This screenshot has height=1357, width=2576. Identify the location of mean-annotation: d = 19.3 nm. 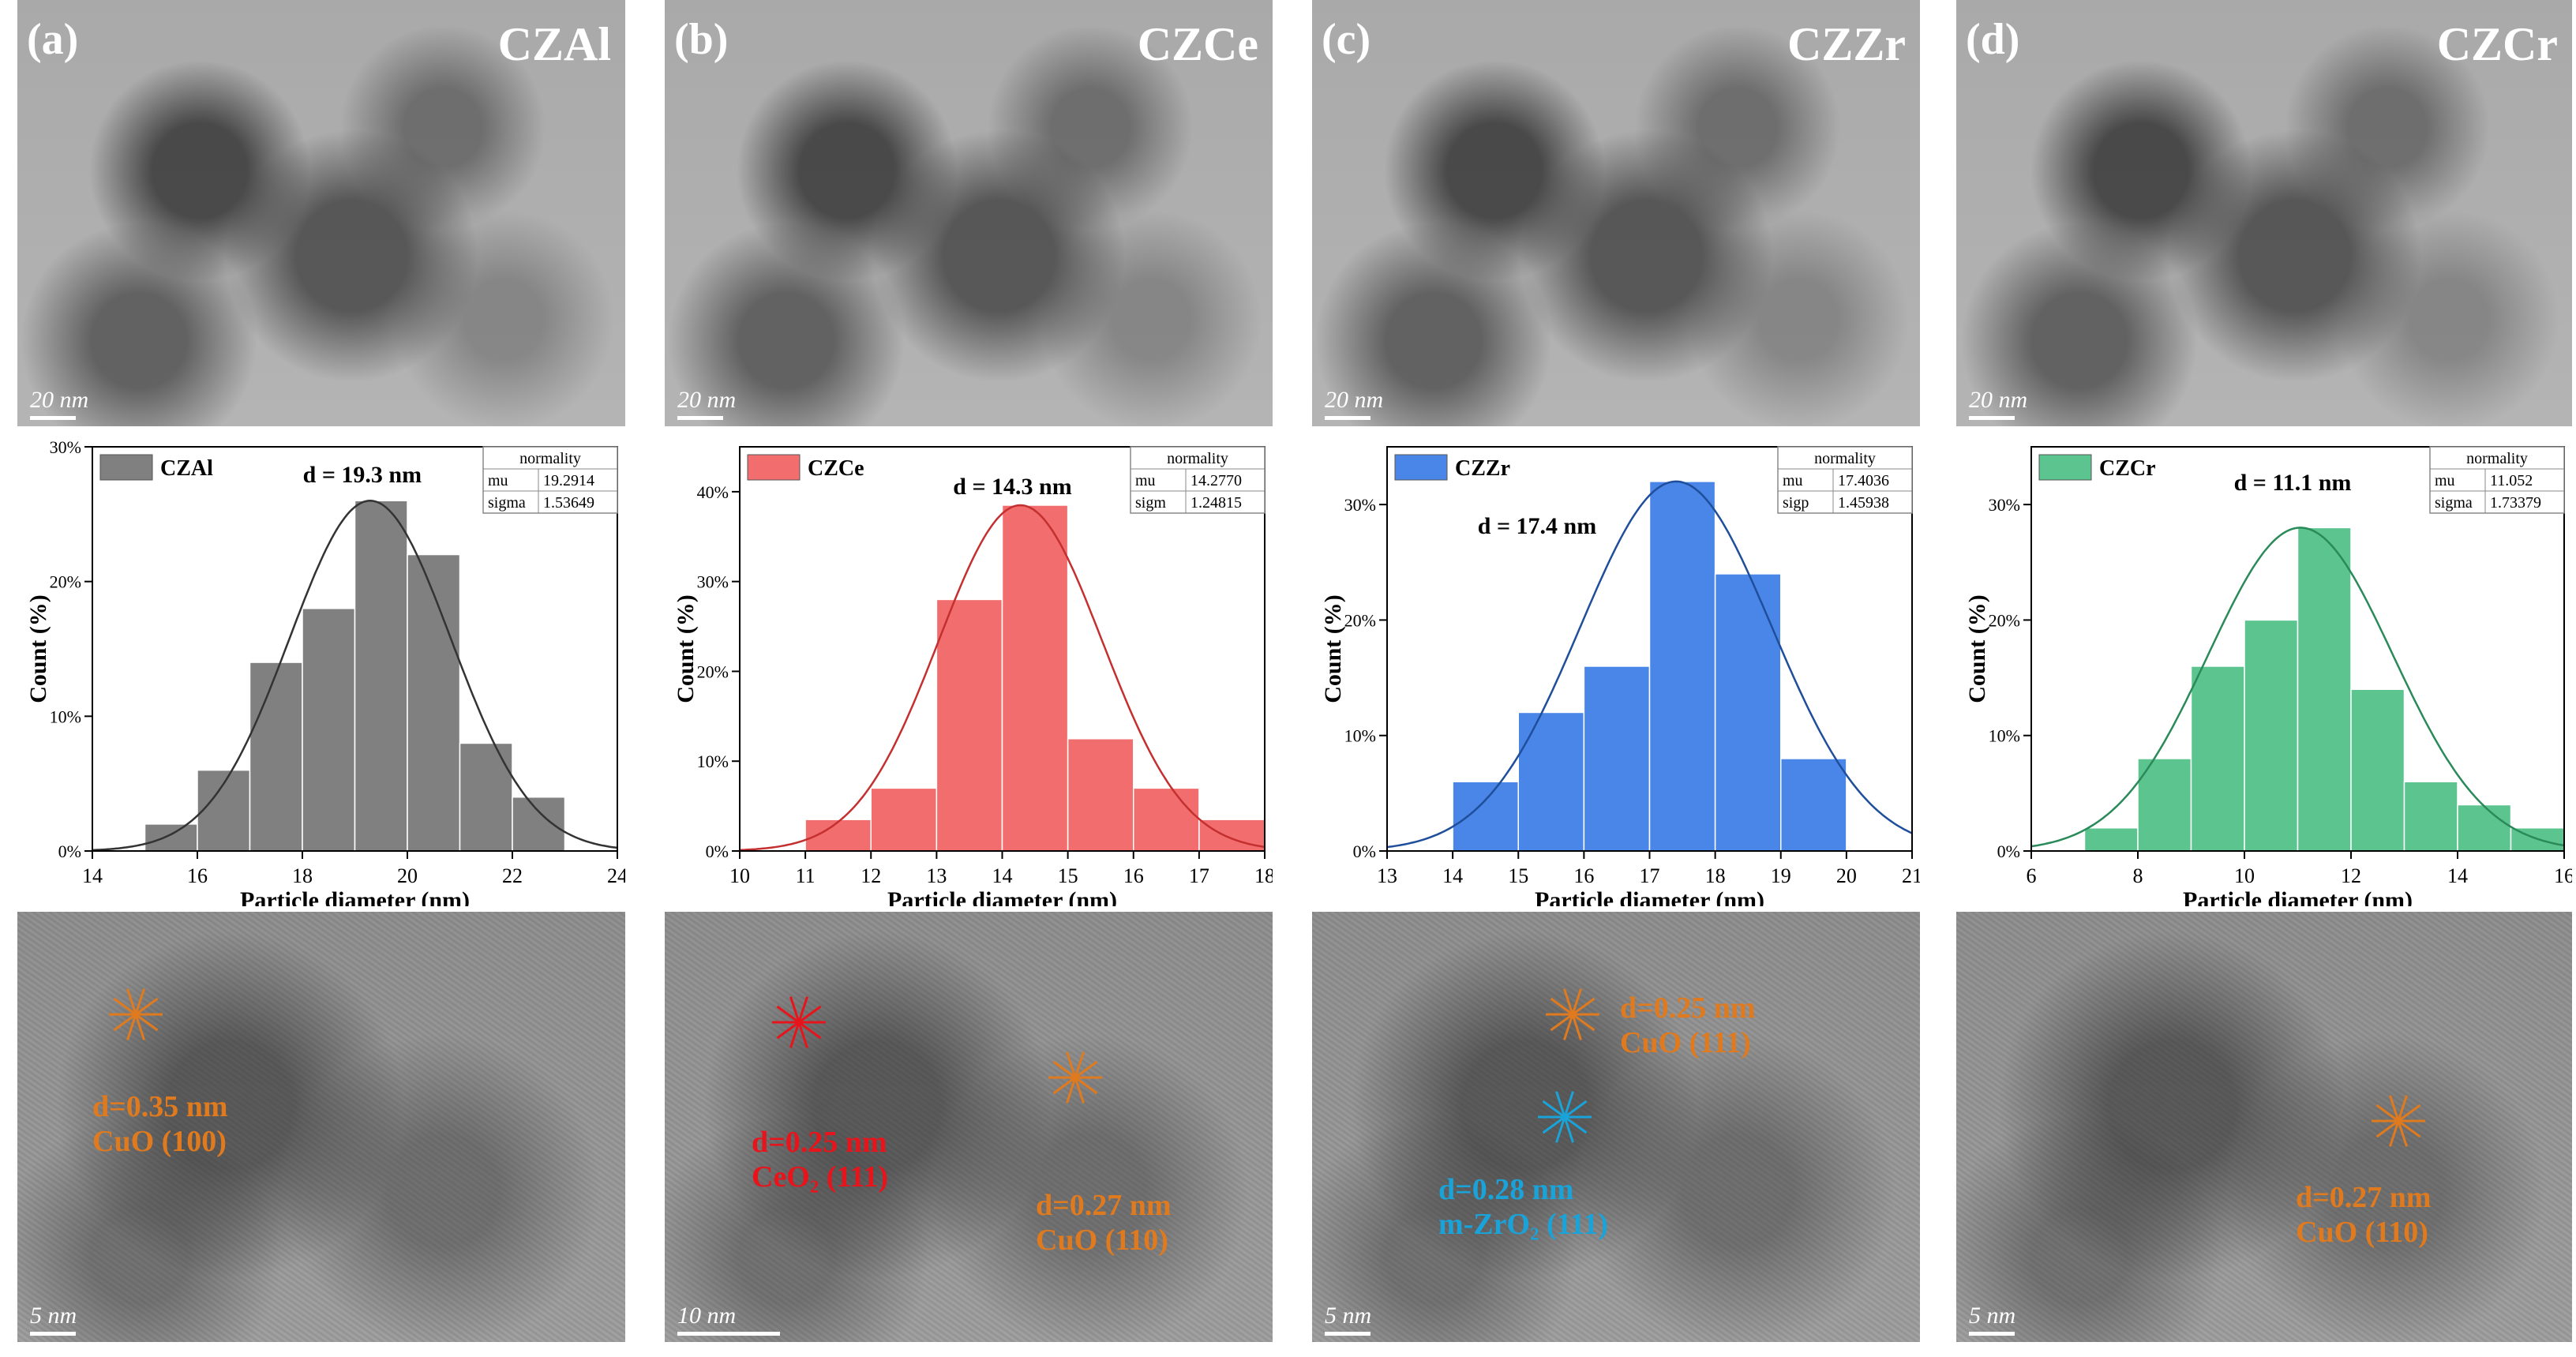
(362, 475).